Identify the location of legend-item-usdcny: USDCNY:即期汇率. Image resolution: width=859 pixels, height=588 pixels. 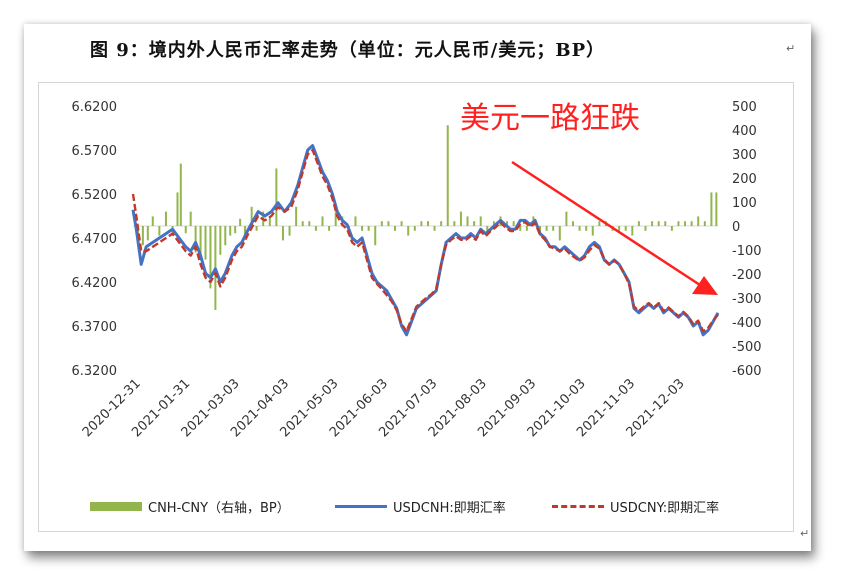
(635, 506).